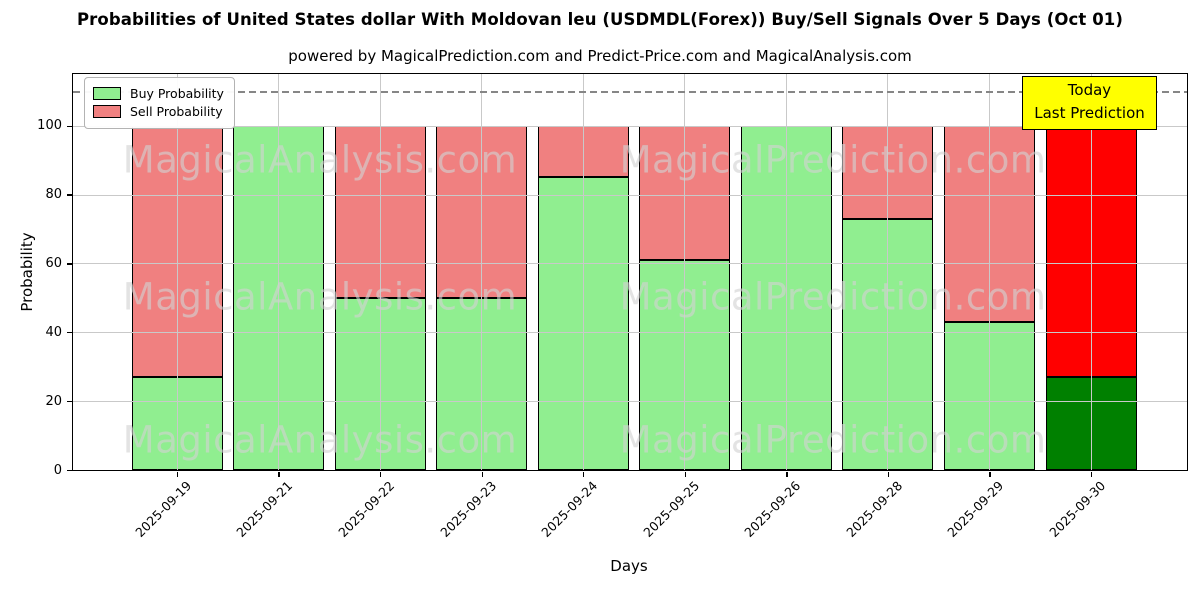  I want to click on legend-item-buy: Buy Probability, so click(158, 93).